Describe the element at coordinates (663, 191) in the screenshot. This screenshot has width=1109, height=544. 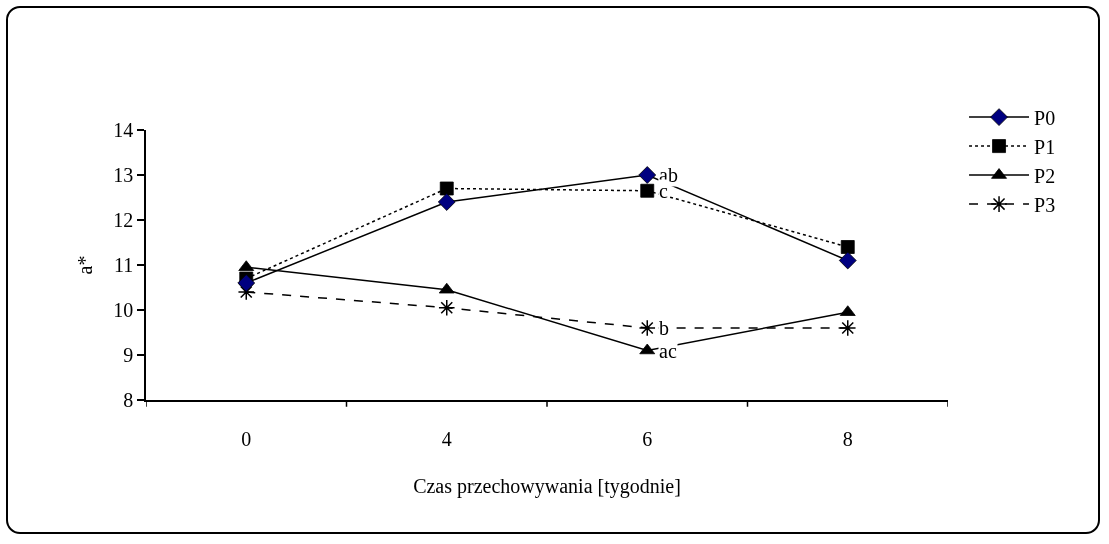
I see `annotation: c` at that location.